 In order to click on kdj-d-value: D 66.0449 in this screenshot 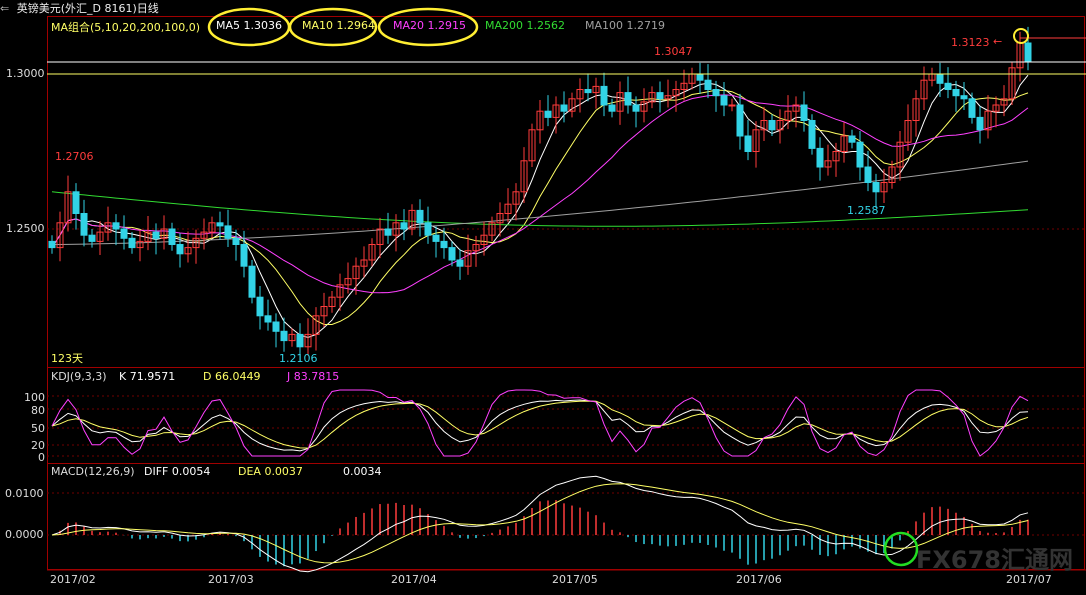, I will do `click(232, 376)`.